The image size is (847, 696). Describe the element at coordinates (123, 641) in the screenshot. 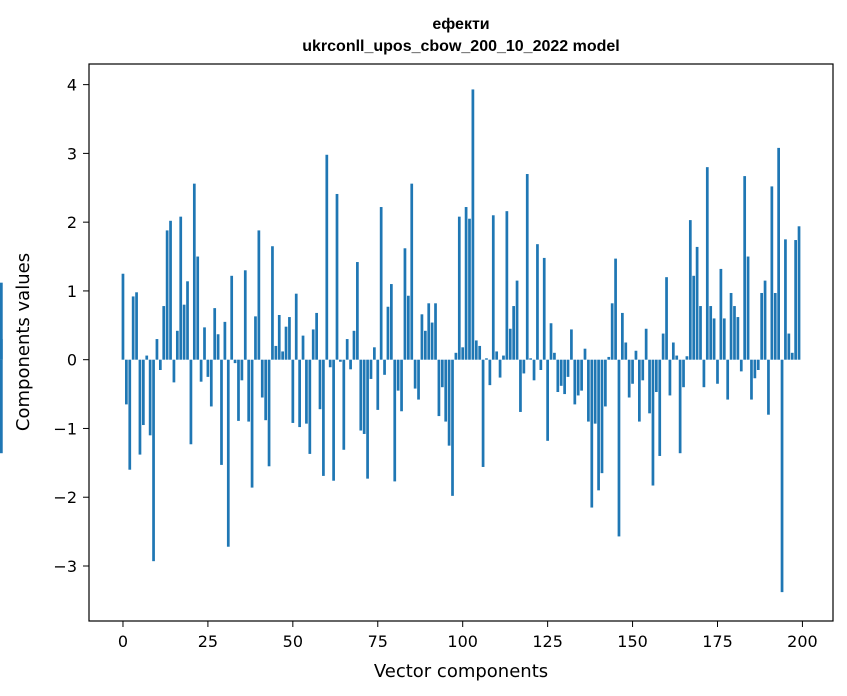

I see `x-tick-label: 0` at that location.